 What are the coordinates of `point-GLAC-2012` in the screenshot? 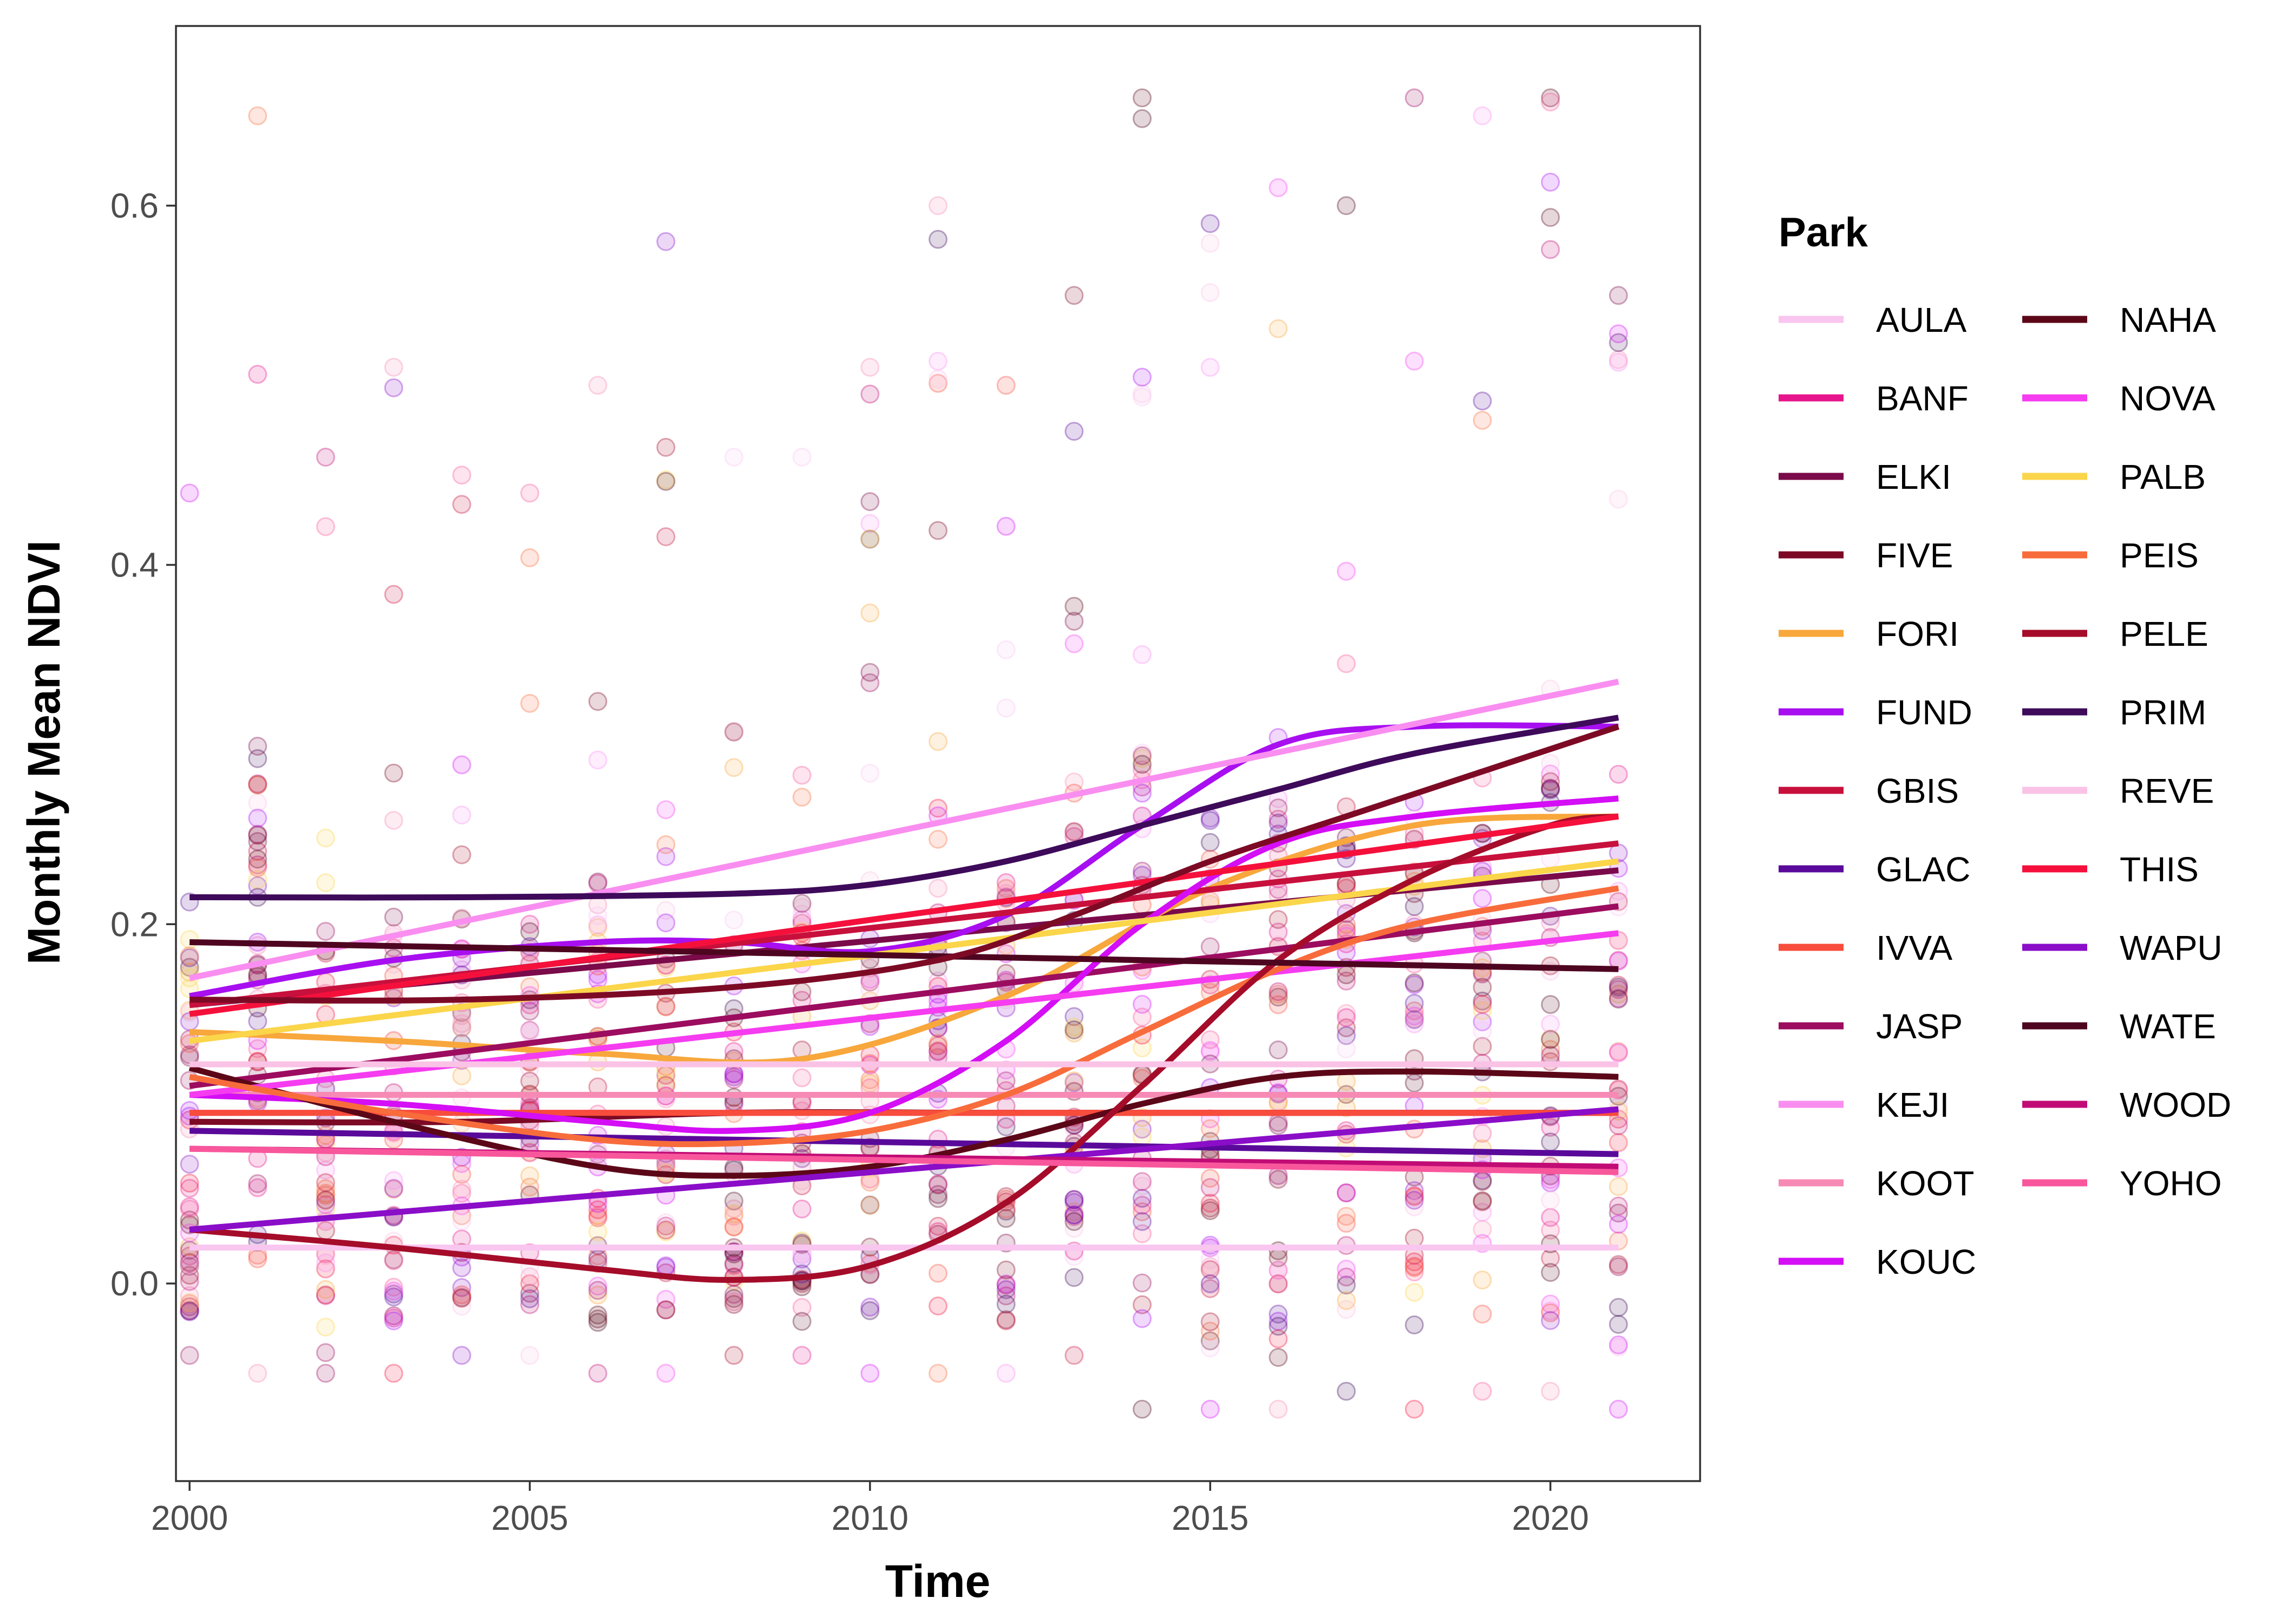 It's located at (1006, 1289).